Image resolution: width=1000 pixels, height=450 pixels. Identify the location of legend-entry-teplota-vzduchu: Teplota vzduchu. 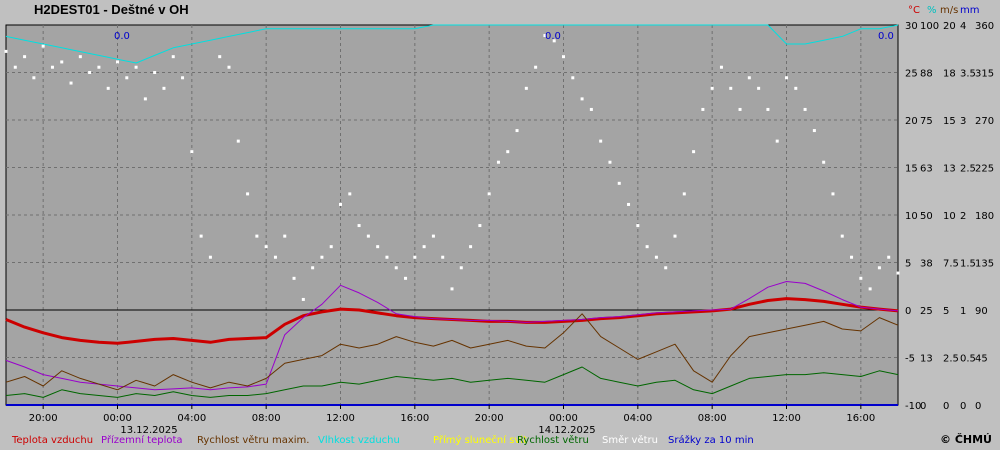
(52, 440).